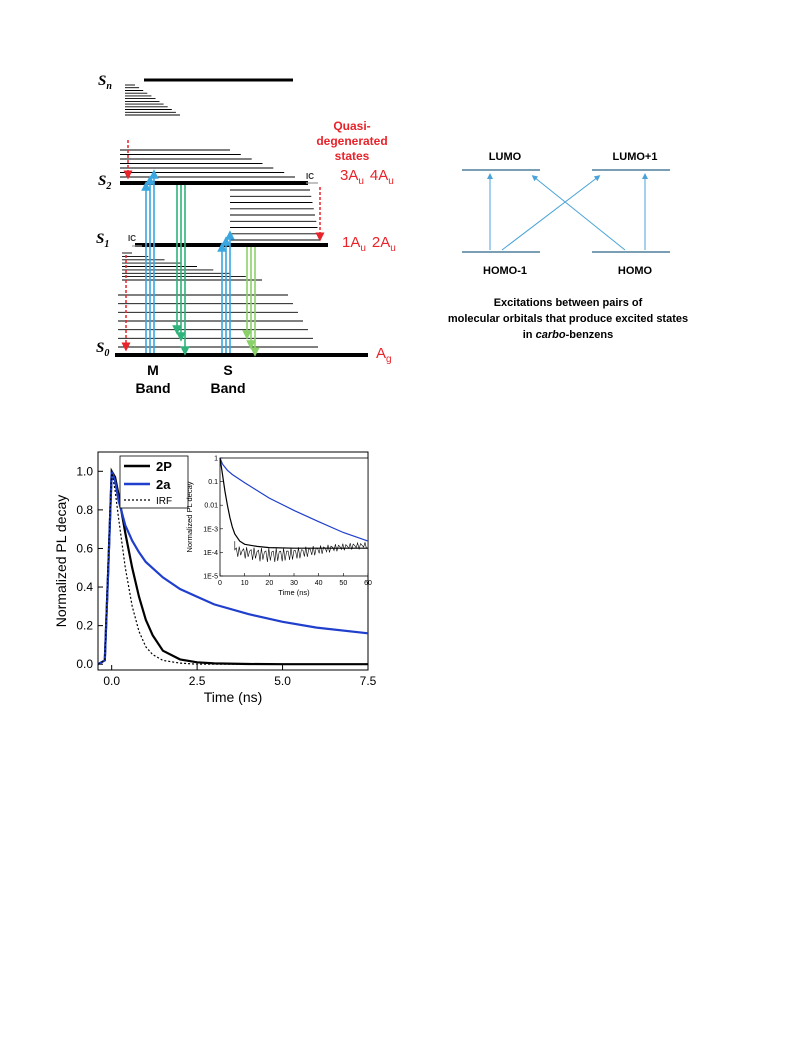 This screenshot has width=793, height=1057. I want to click on s2-states-label: 3Au 4Au, so click(367, 177).